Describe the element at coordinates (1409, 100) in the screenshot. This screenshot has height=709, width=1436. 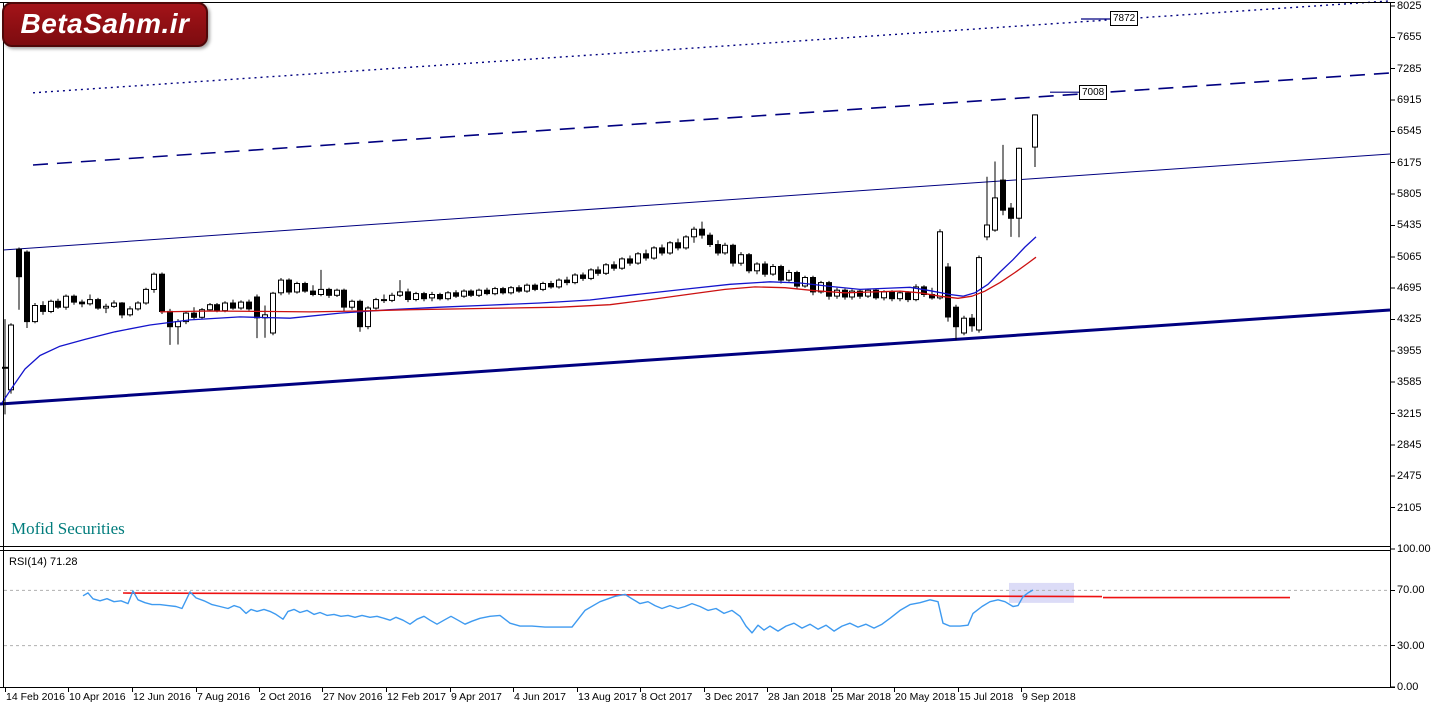
I see `price-axis-label: 6915` at that location.